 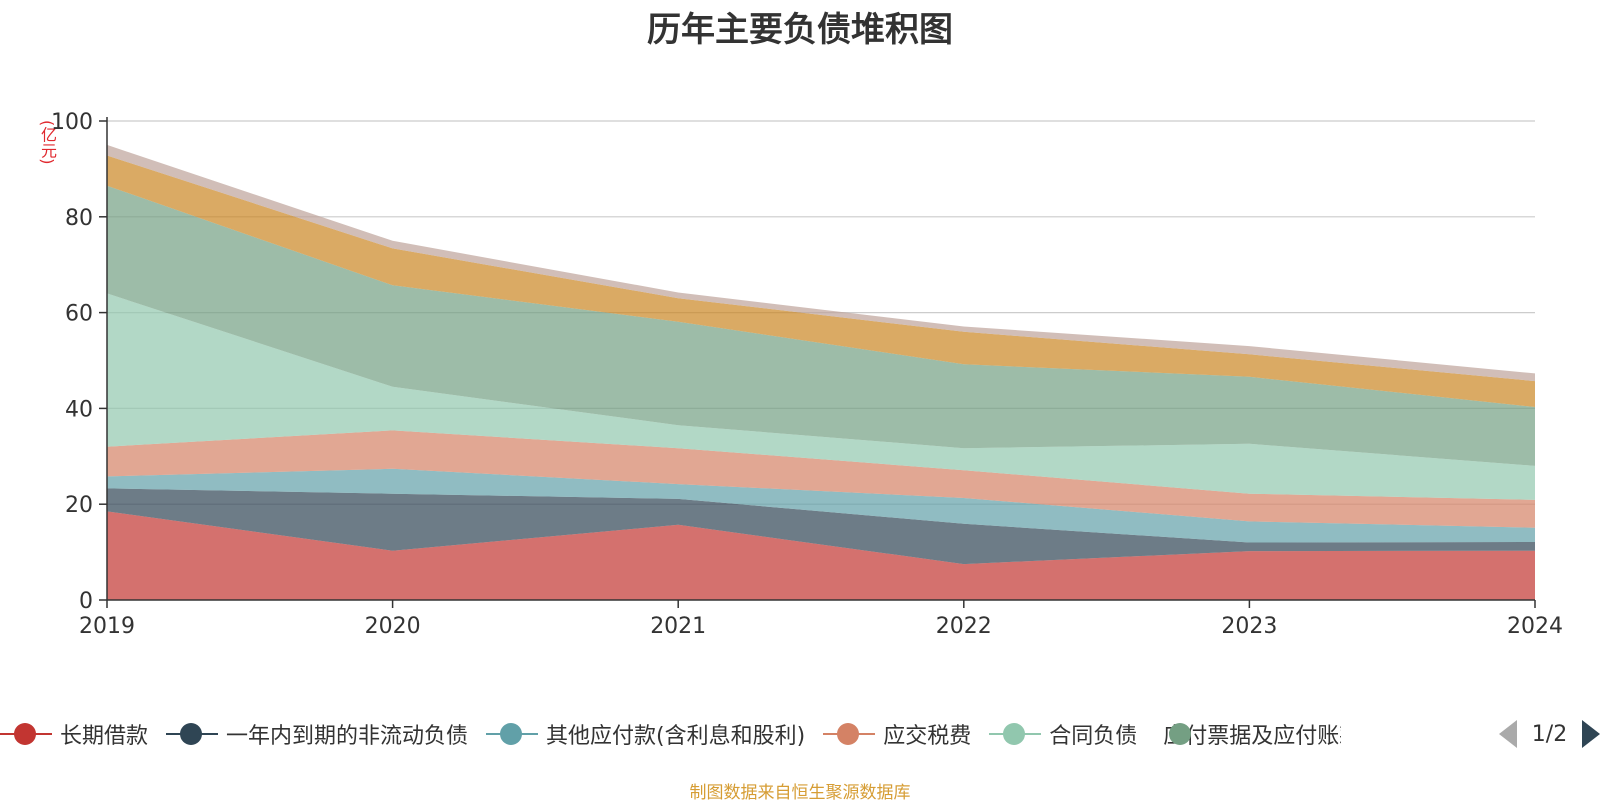 I want to click on legend-pager: 1/2, so click(x=1547, y=734).